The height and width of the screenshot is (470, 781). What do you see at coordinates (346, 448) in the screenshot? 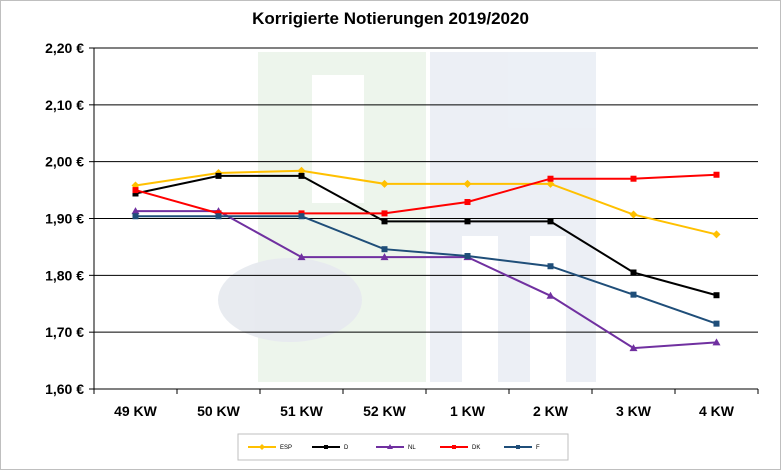
I see `legend-label-d: D` at bounding box center [346, 448].